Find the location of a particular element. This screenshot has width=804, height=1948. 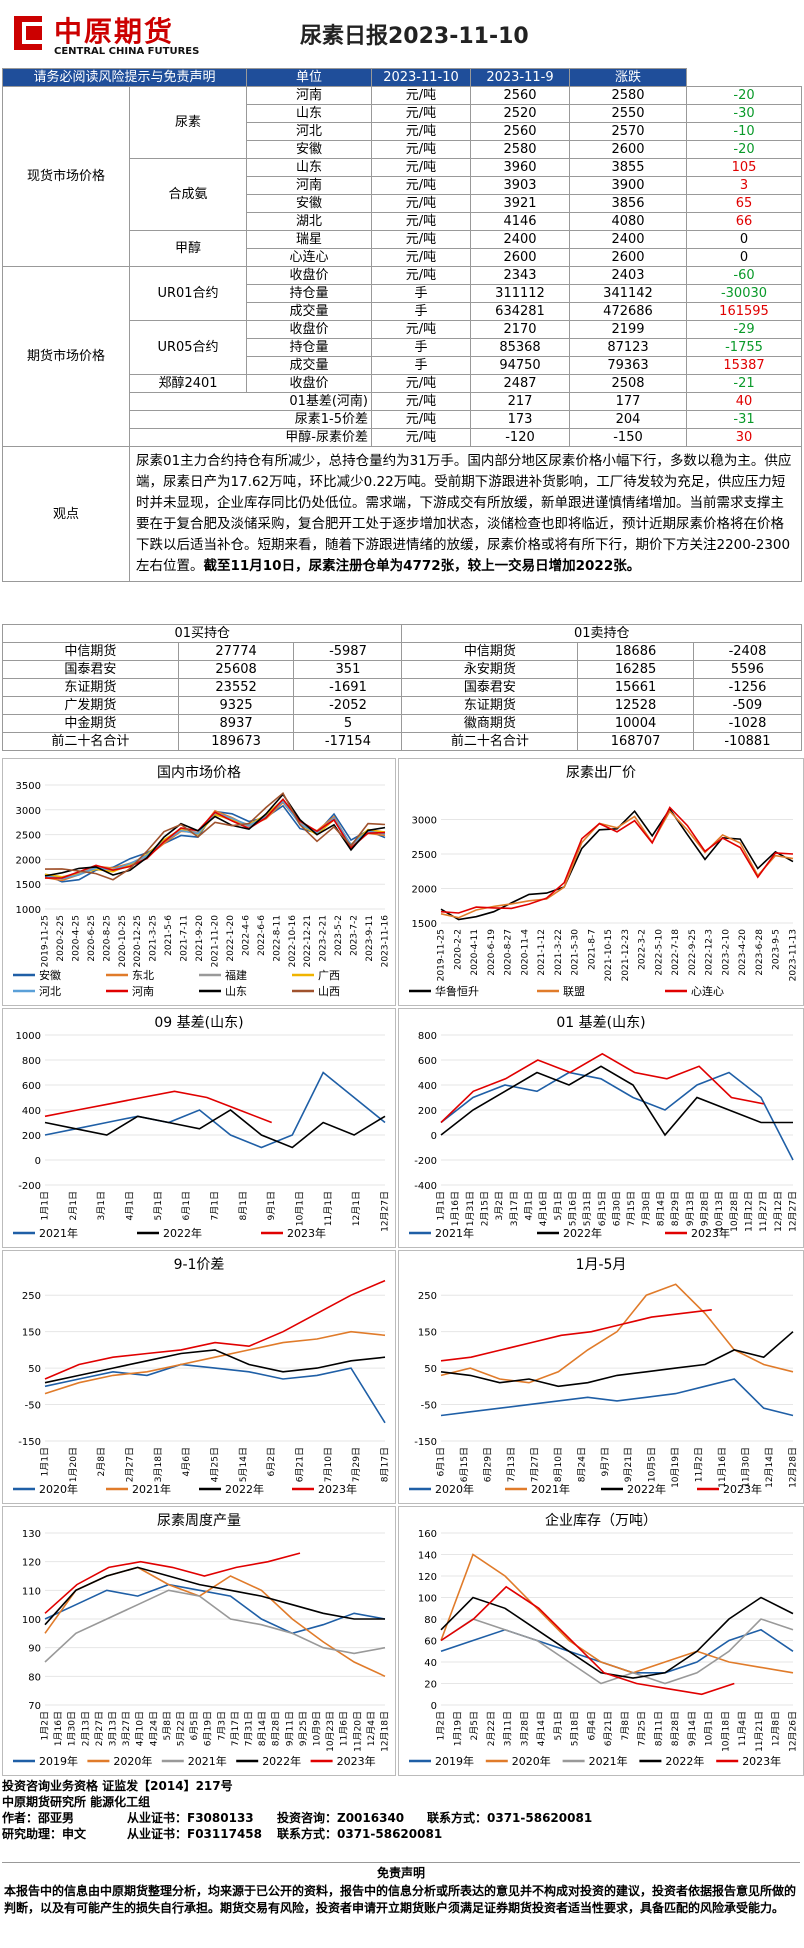

y-tick-label: 50 is located at coordinates (430, 1369).